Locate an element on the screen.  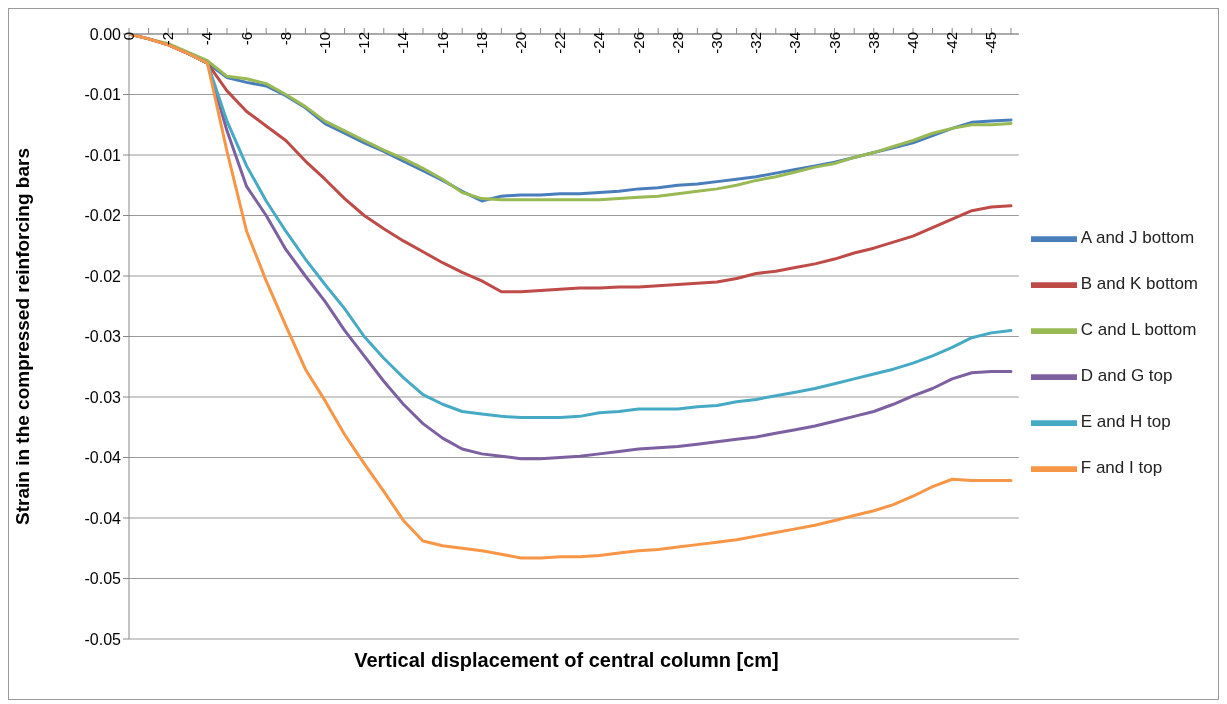
x-tick-label: -36 is located at coordinates (834, 43).